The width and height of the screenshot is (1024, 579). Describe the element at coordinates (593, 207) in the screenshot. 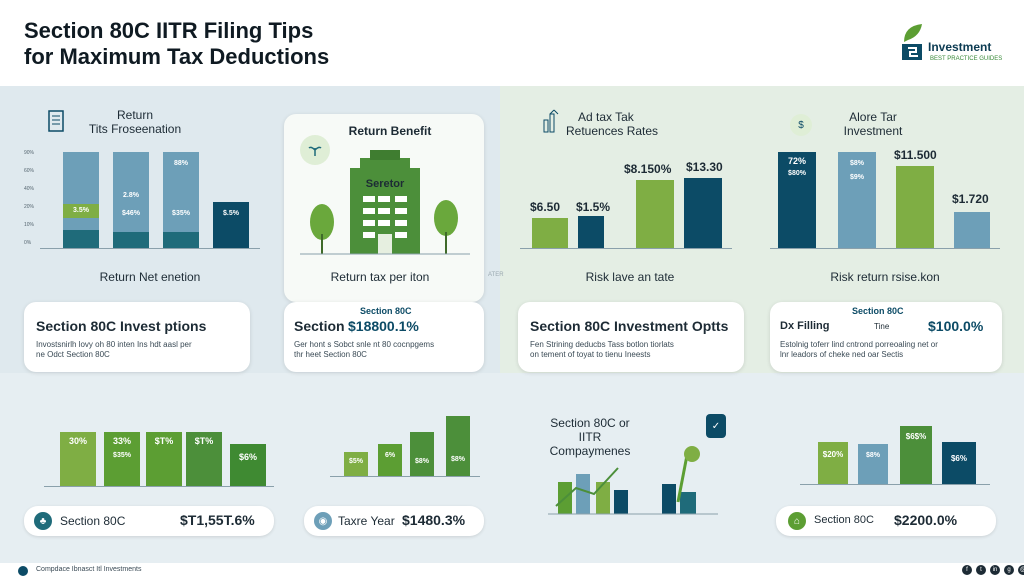

I see `p3-value: $1.5%` at that location.